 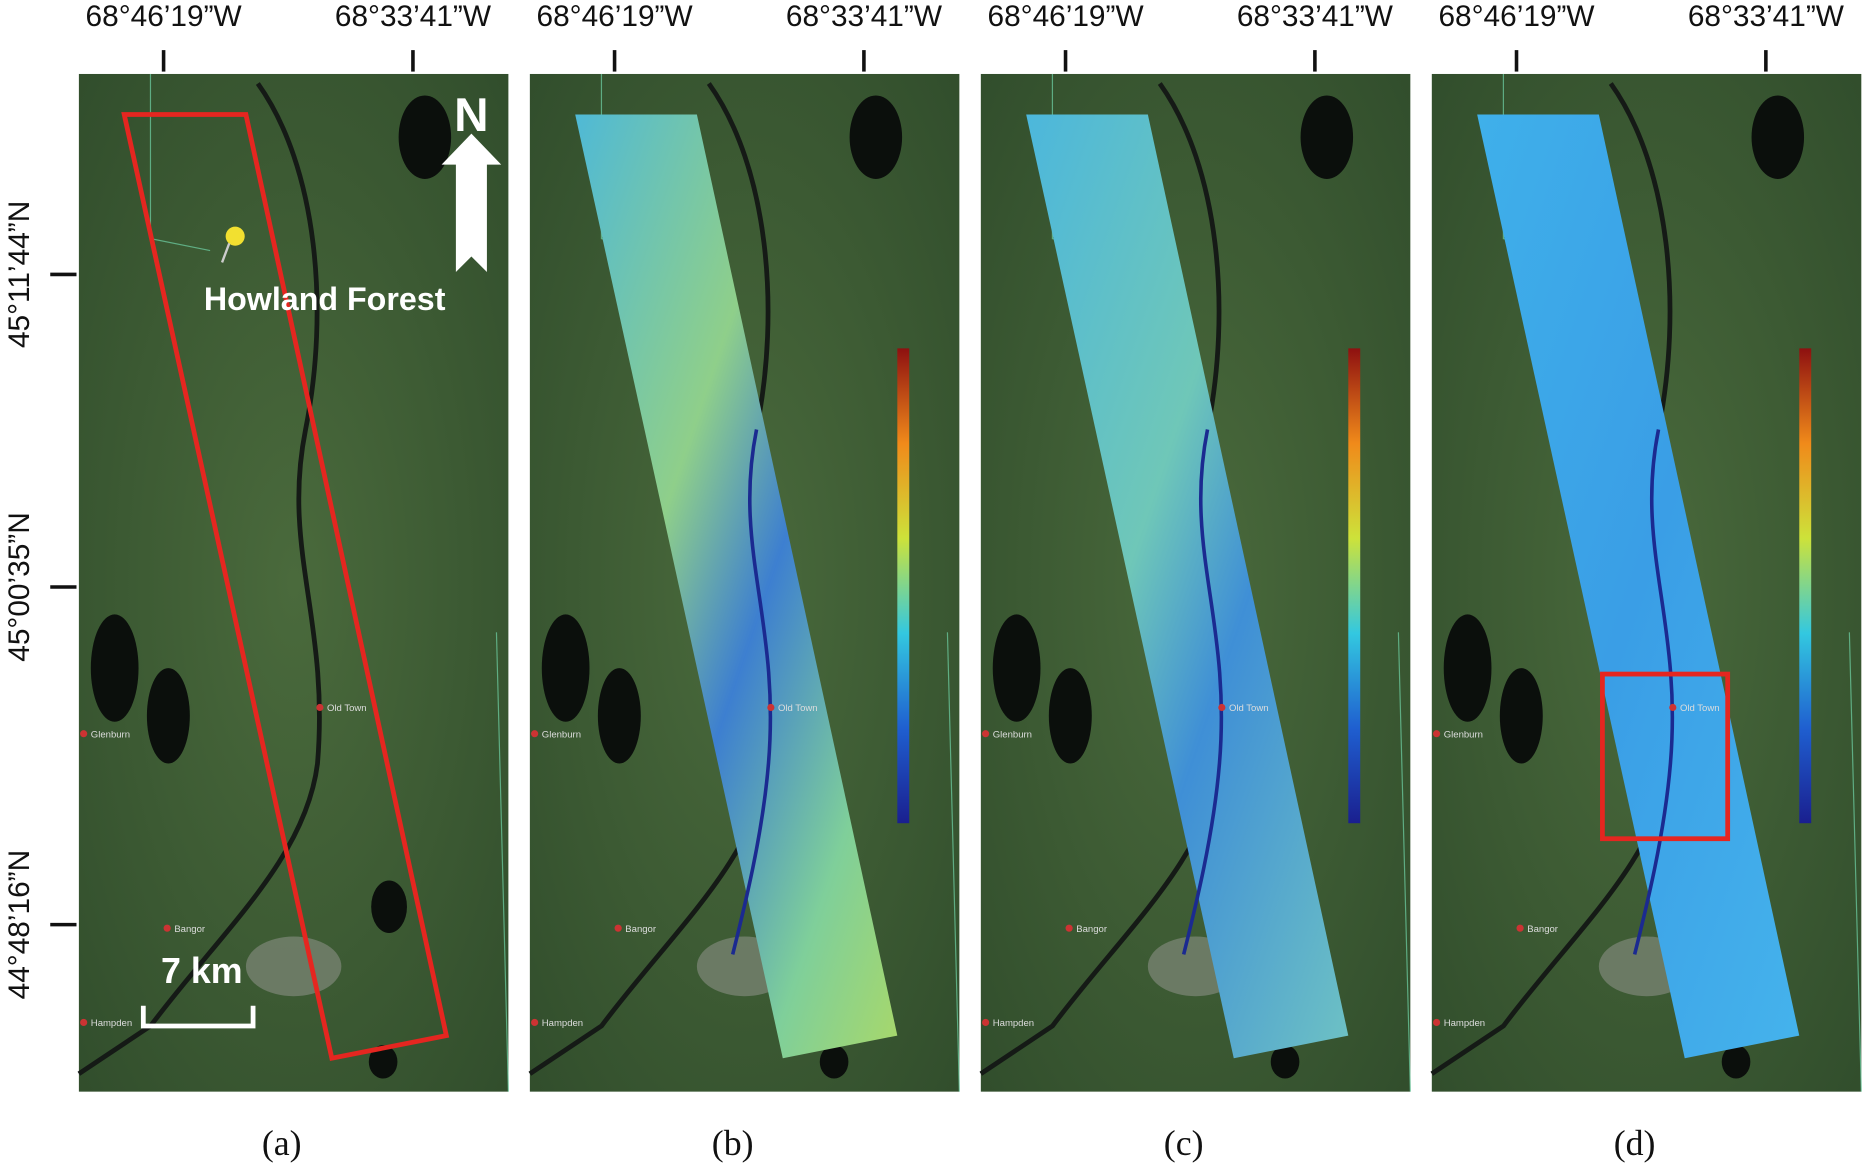 What do you see at coordinates (19, 587) in the screenshot?
I see `latitude-label: 45°00’35”N` at bounding box center [19, 587].